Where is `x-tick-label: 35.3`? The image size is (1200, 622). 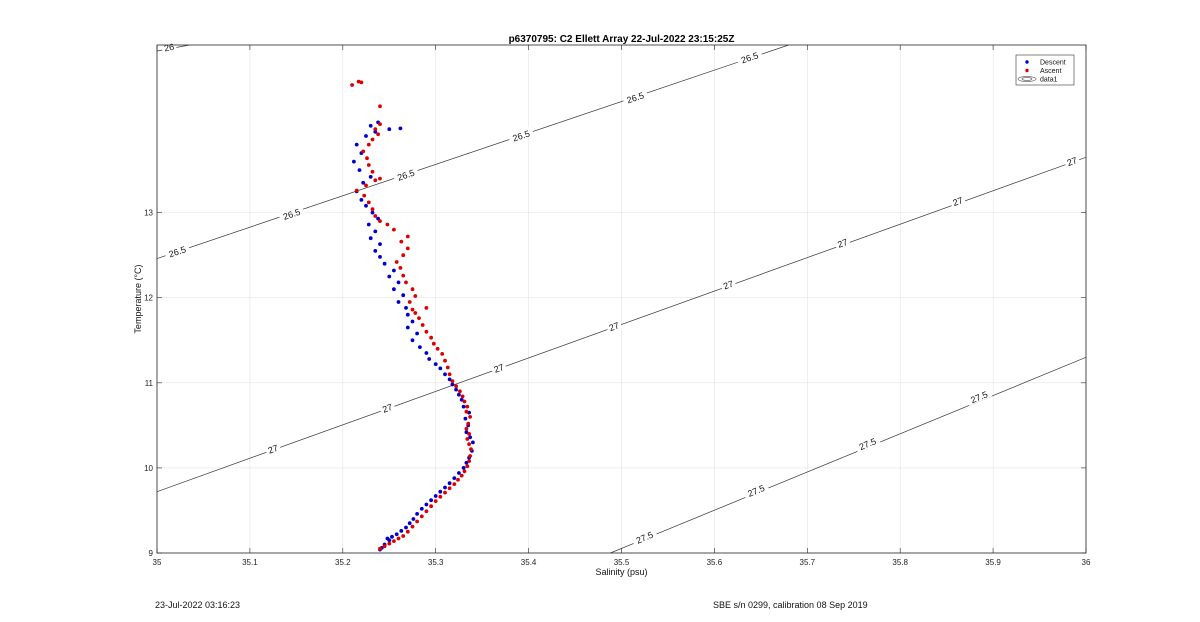 x-tick-label: 35.3 is located at coordinates (436, 562).